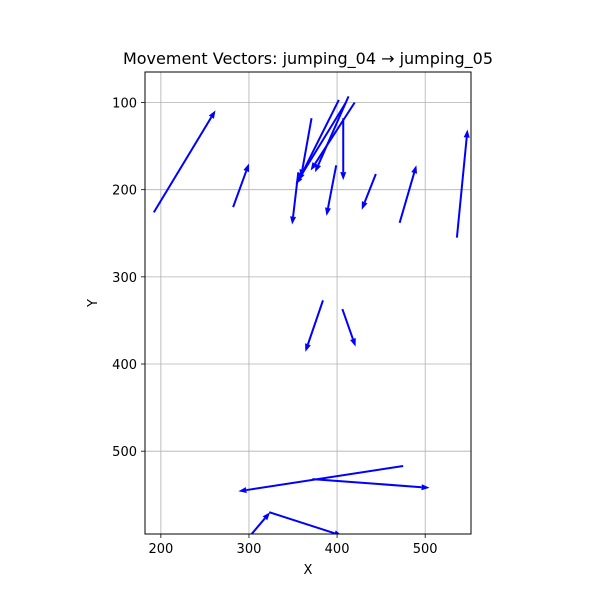  Describe the element at coordinates (308, 570) in the screenshot. I see `x-axis-label: X` at that location.